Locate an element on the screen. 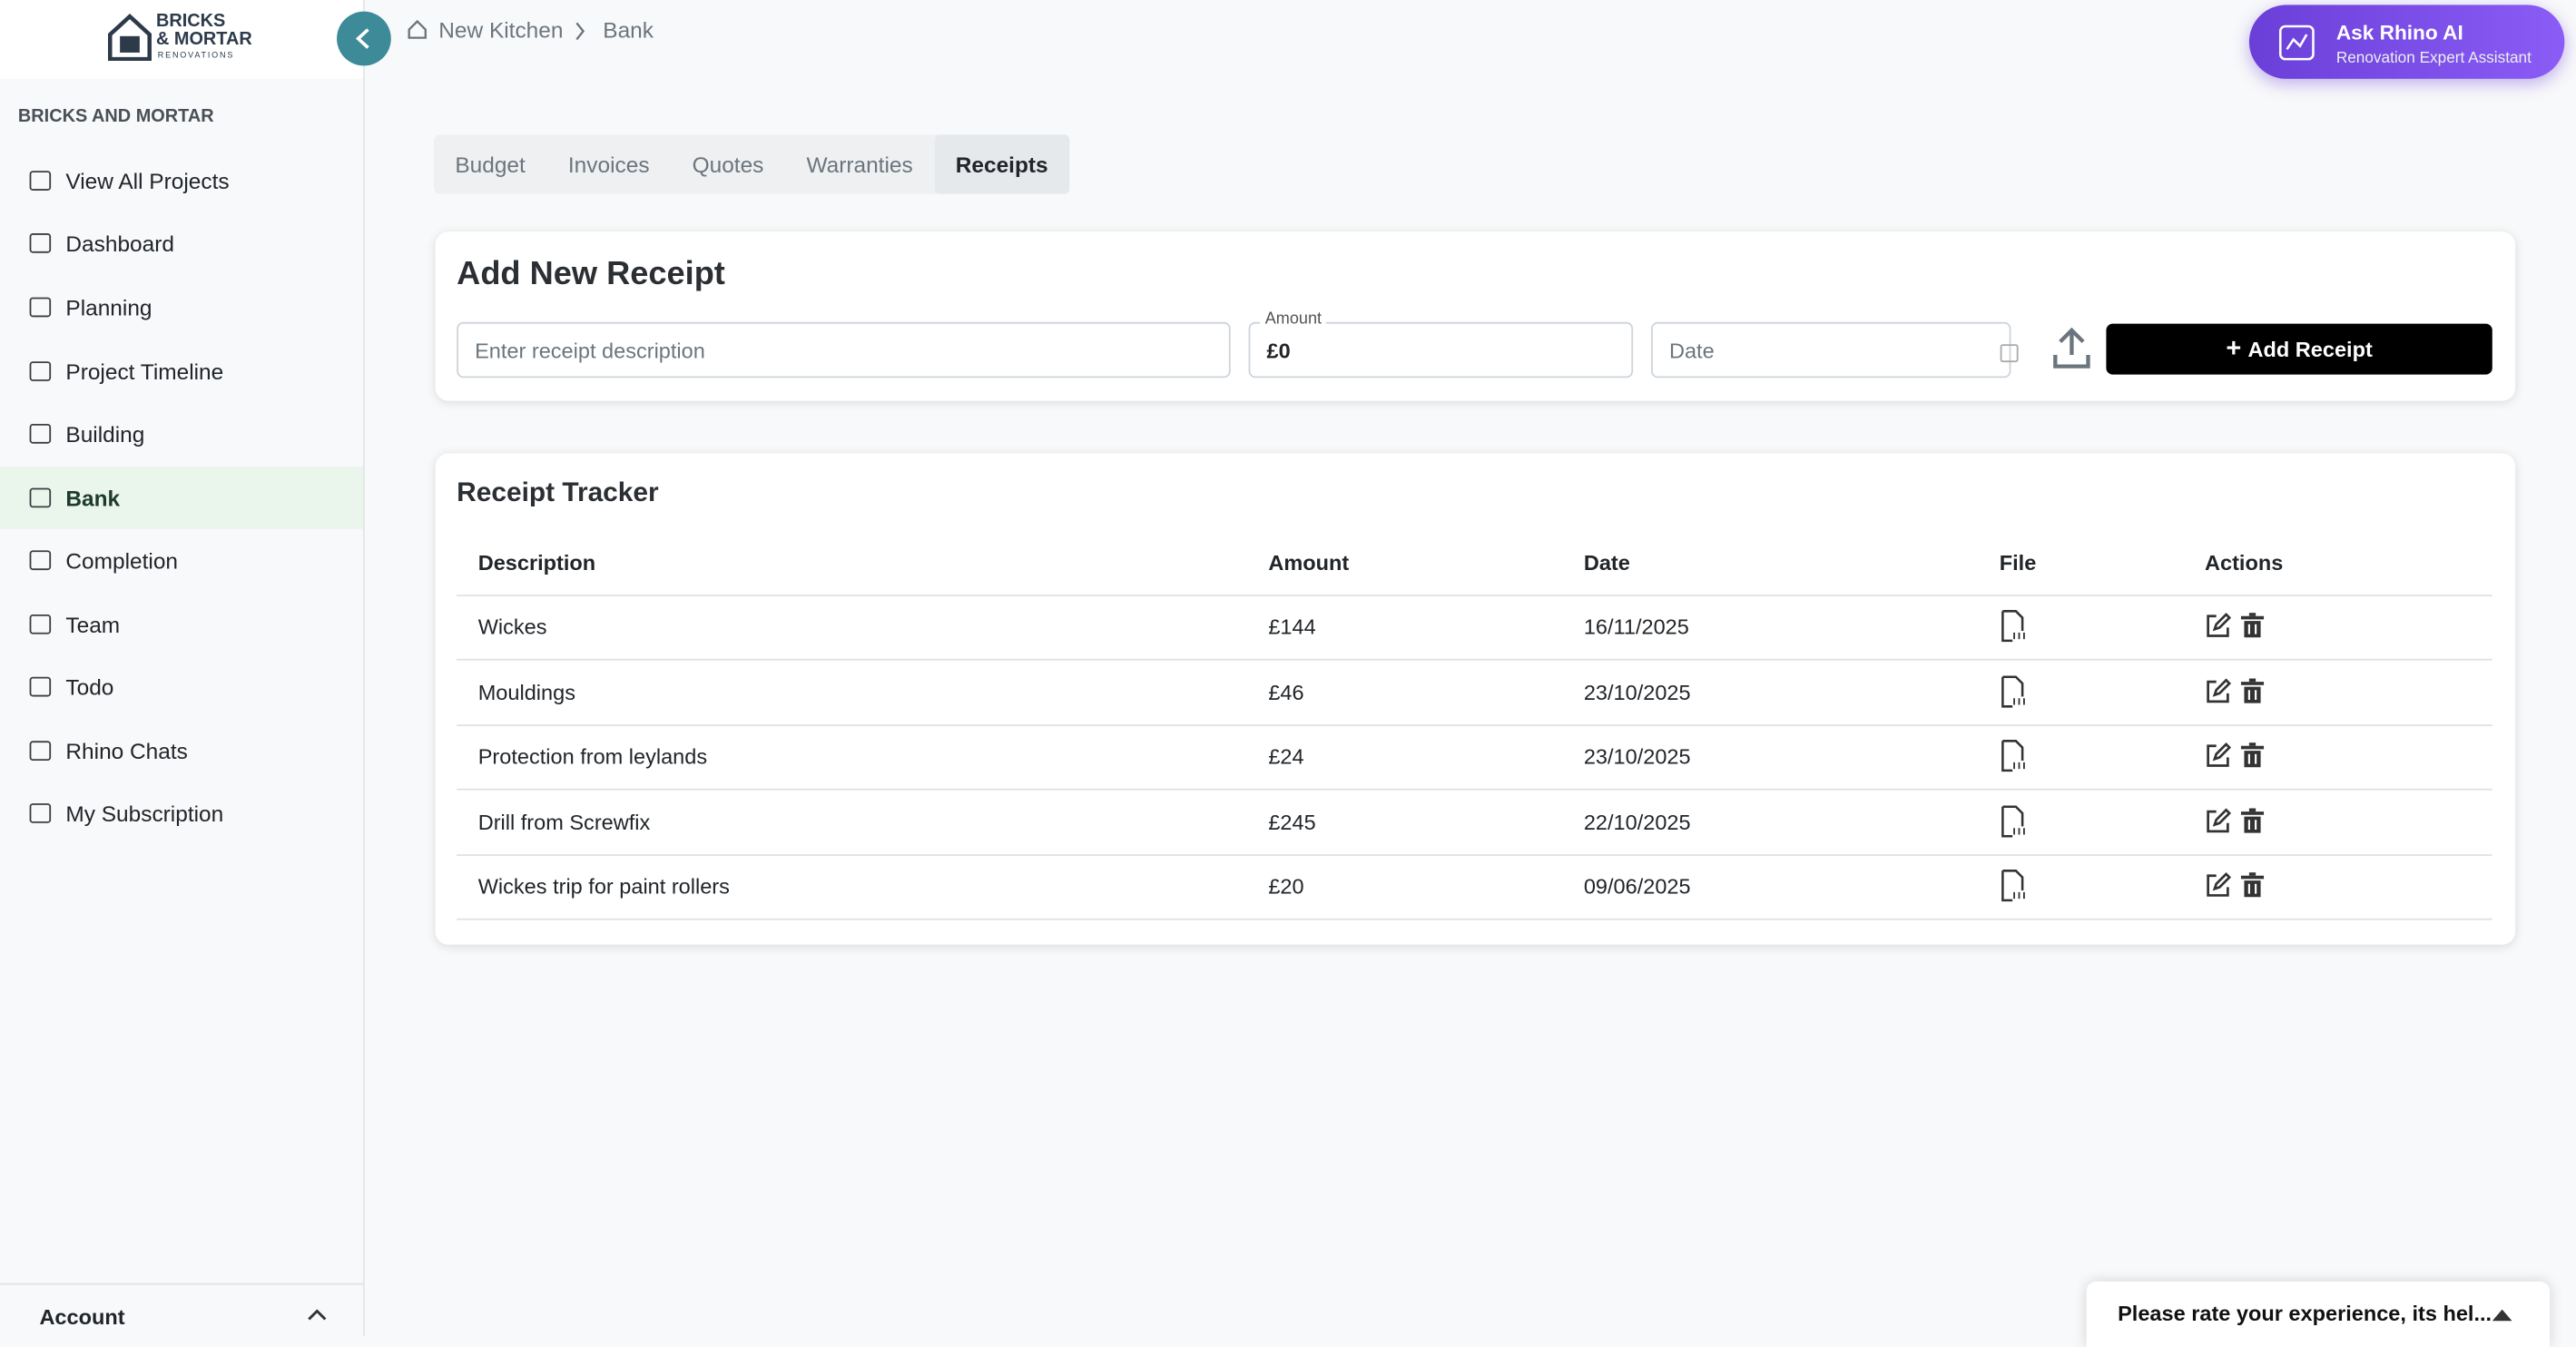 This screenshot has height=1347, width=2576. tab-bar: Budget Invoices Quotes Warranties Receipts is located at coordinates (751, 164).